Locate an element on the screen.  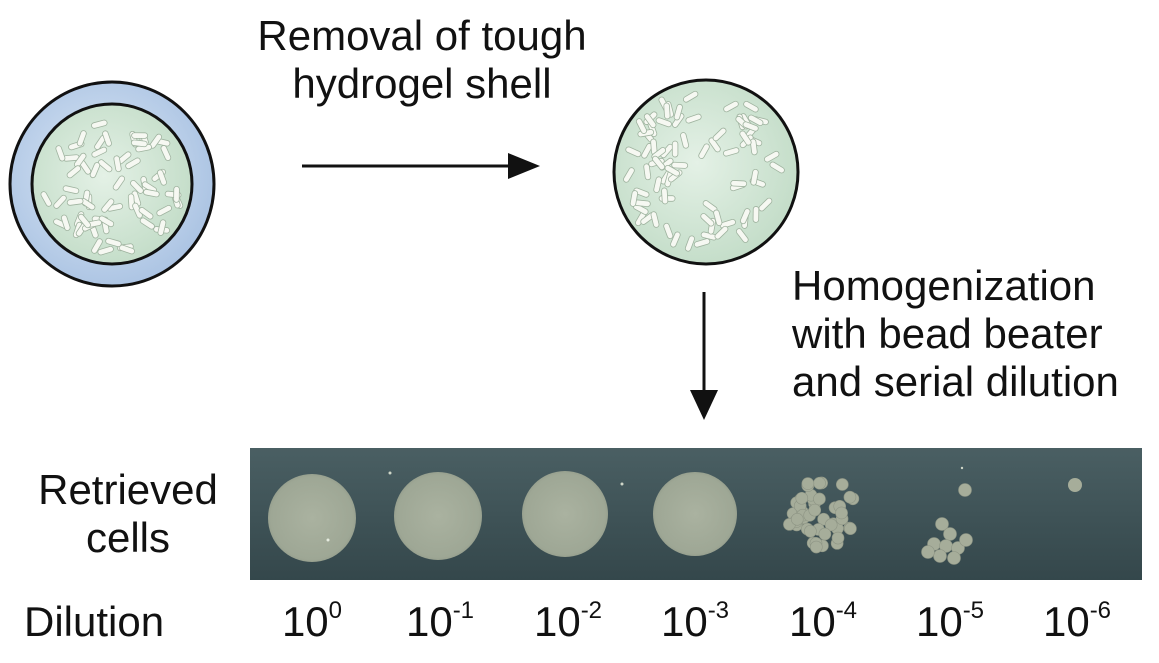
retrieved-cells-label: Retrieved cells is located at coordinates (128, 514).